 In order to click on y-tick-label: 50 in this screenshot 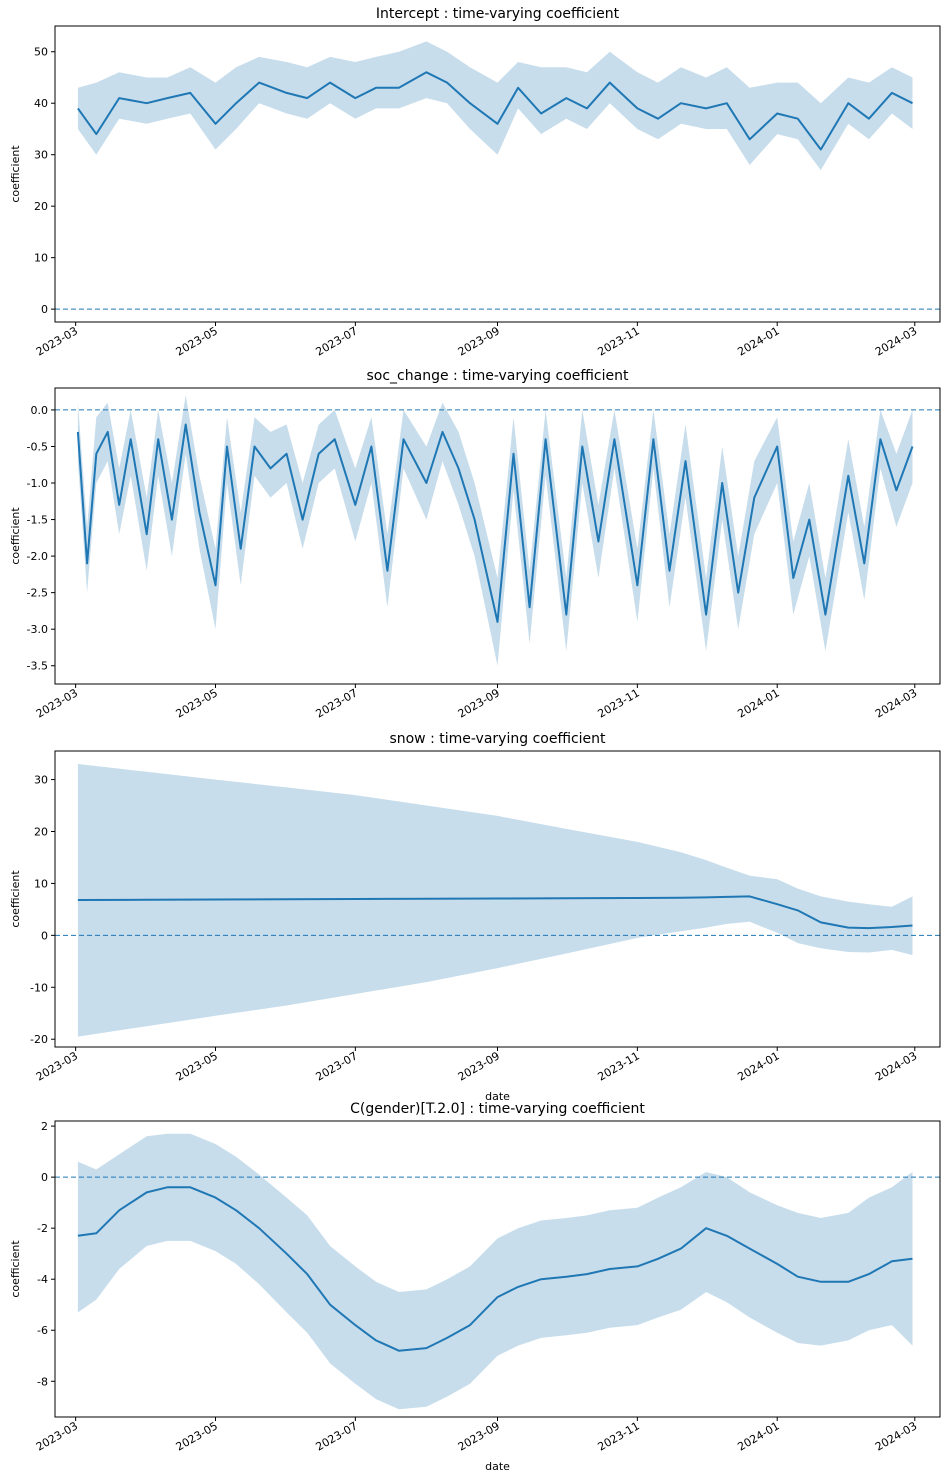, I will do `click(41, 52)`.